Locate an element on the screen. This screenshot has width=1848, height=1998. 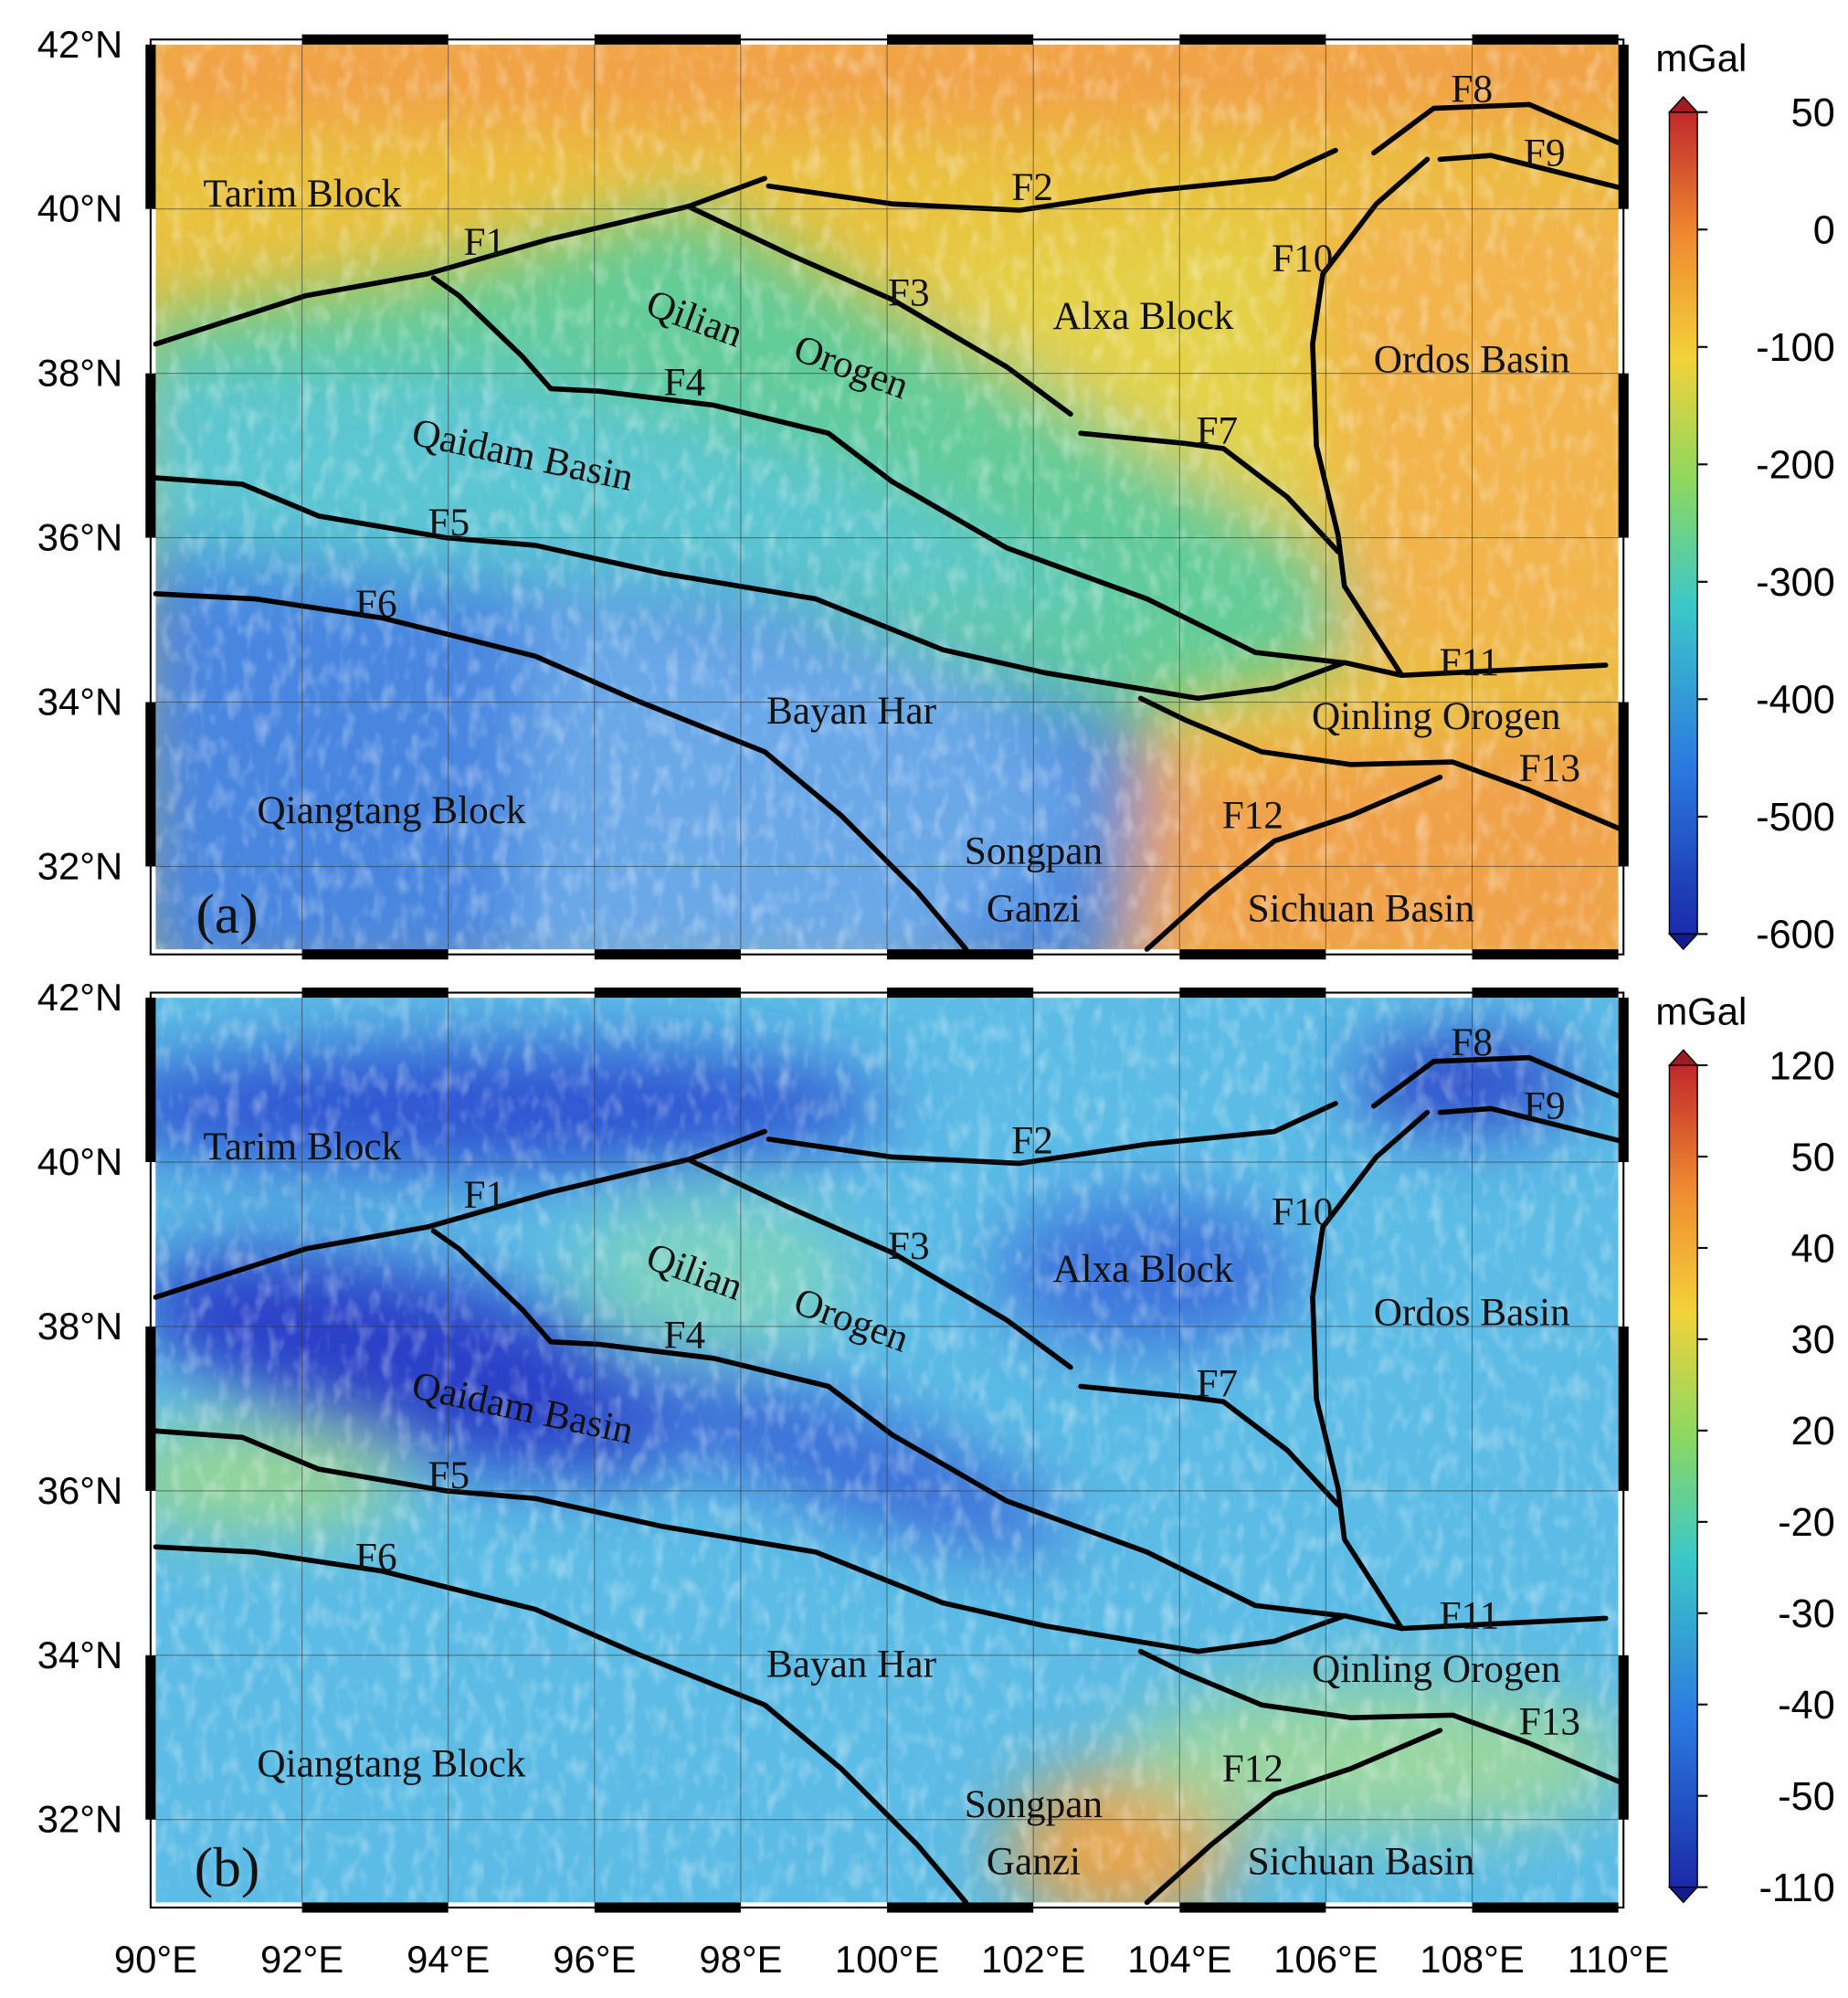
colorbar-tick-label: -300 is located at coordinates (1796, 583).